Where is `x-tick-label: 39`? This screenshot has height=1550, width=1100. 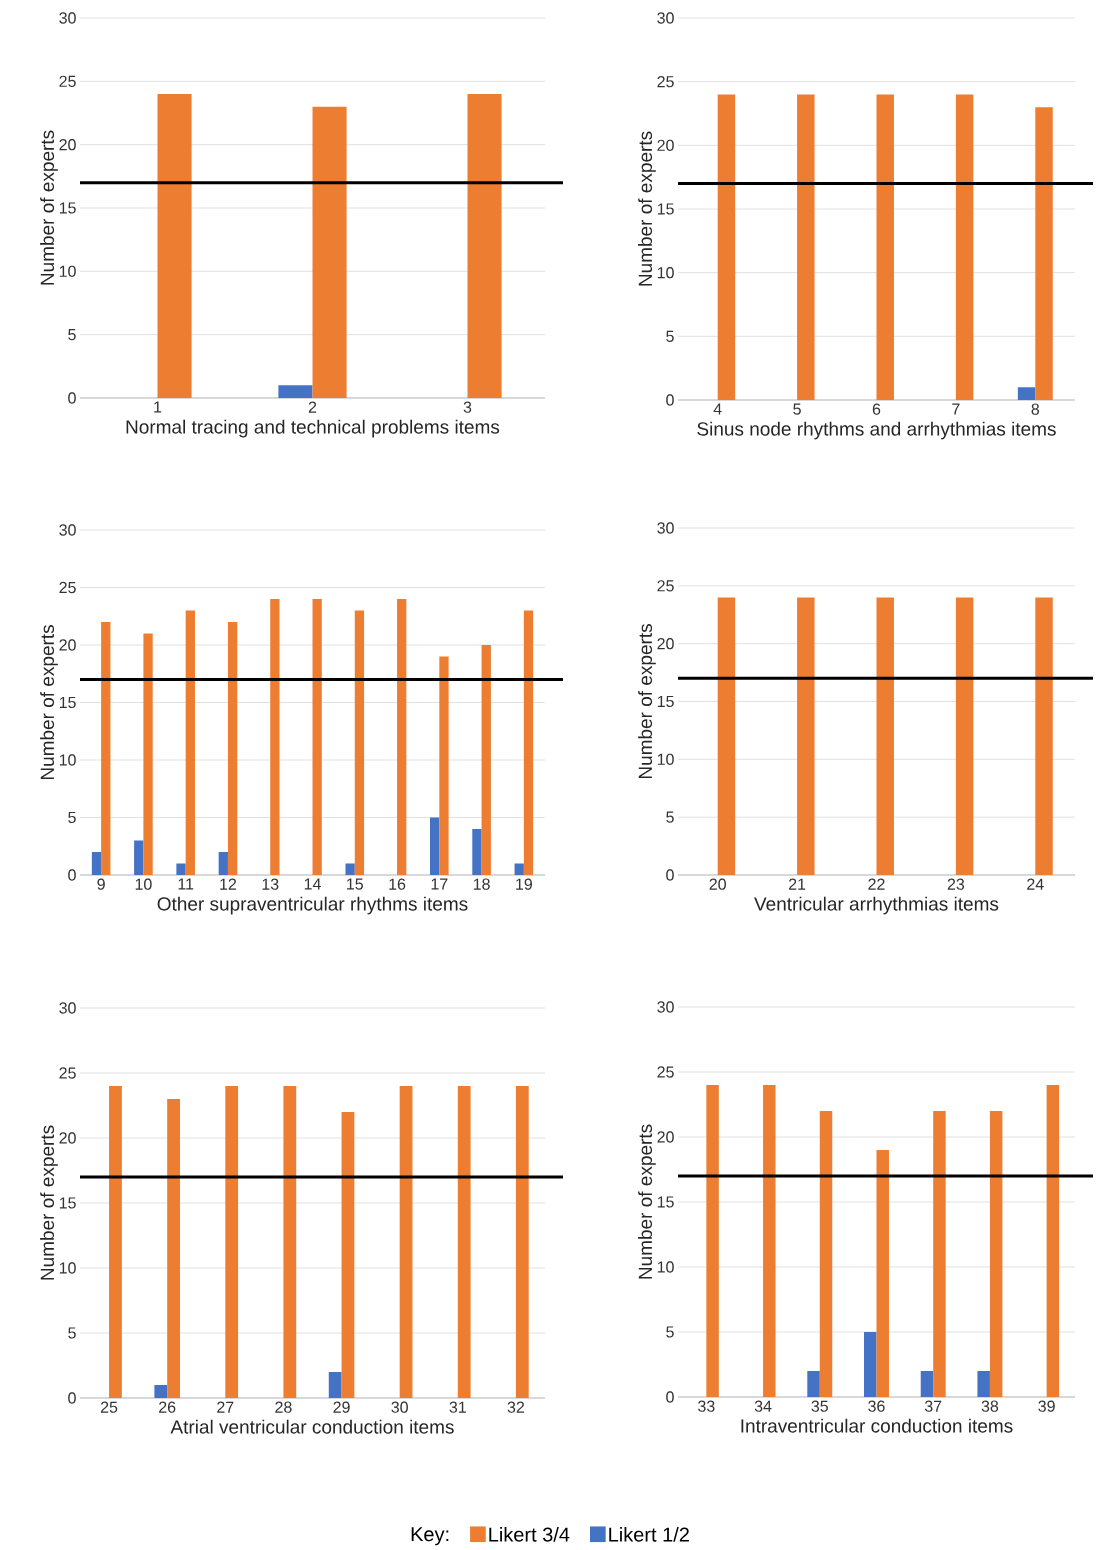 x-tick-label: 39 is located at coordinates (1046, 1406).